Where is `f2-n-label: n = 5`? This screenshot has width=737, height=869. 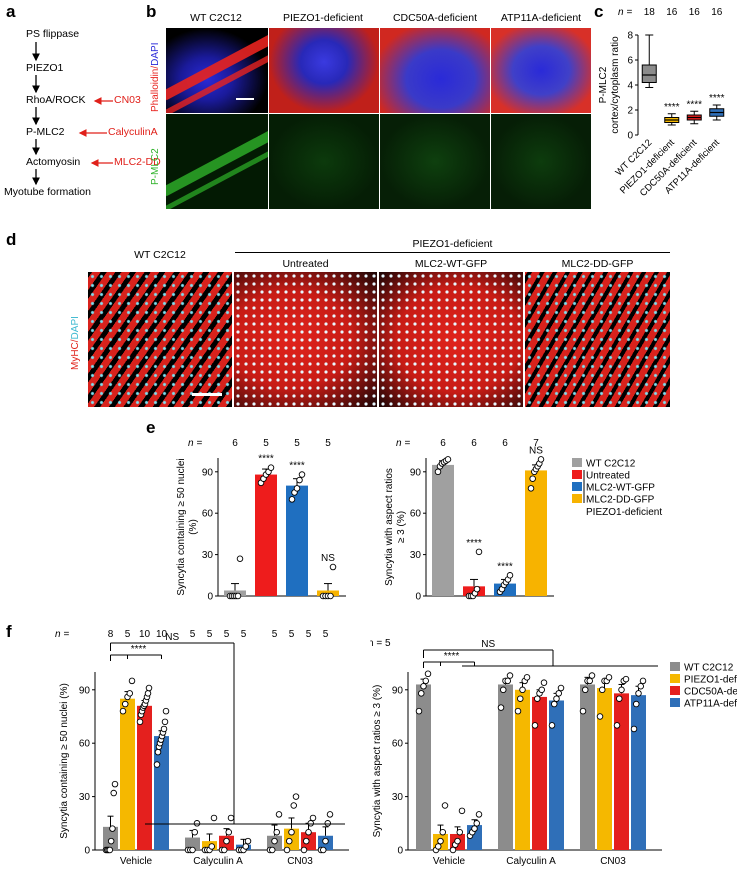 f2-n-label: n = 5 is located at coordinates (380, 643).